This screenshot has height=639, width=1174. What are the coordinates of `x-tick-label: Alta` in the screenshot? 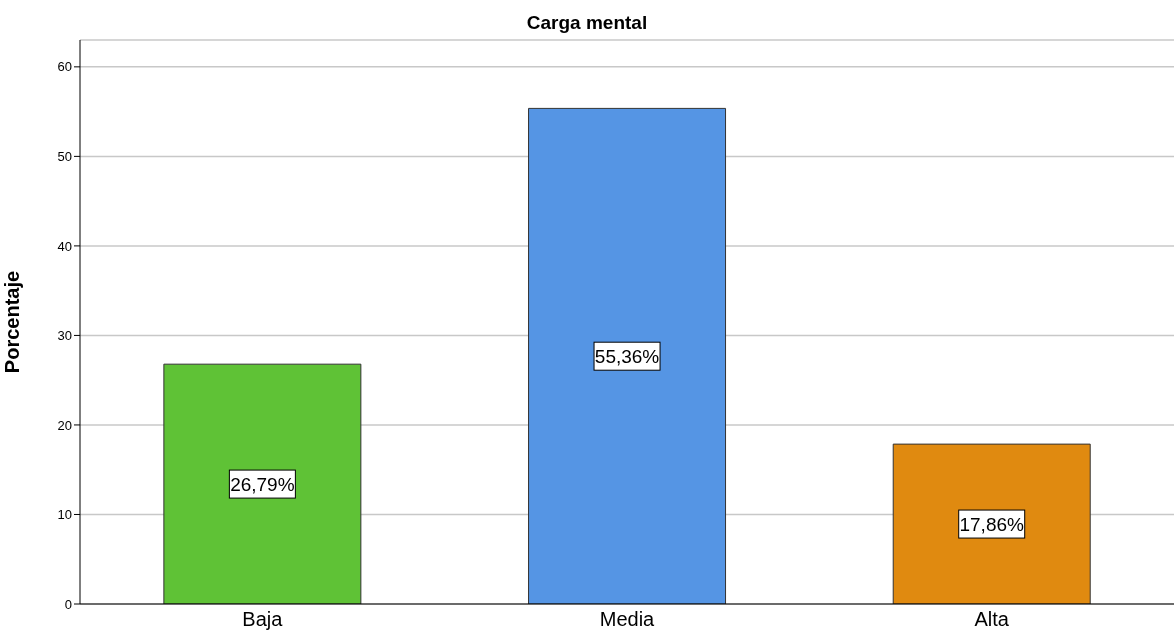 It's located at (992, 619).